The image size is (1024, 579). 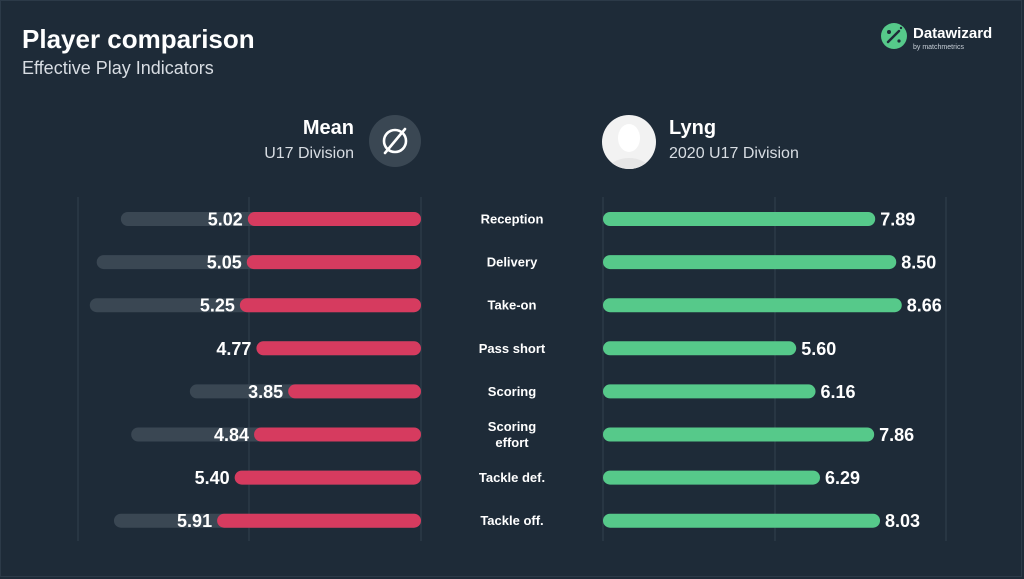 I want to click on average-symbol-icon, so click(x=395, y=141).